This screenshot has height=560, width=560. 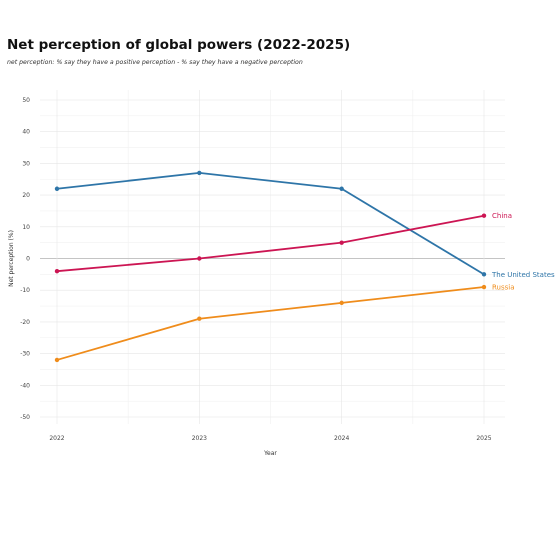 What do you see at coordinates (523, 275) in the screenshot?
I see `series-label-the-united-states: The United States` at bounding box center [523, 275].